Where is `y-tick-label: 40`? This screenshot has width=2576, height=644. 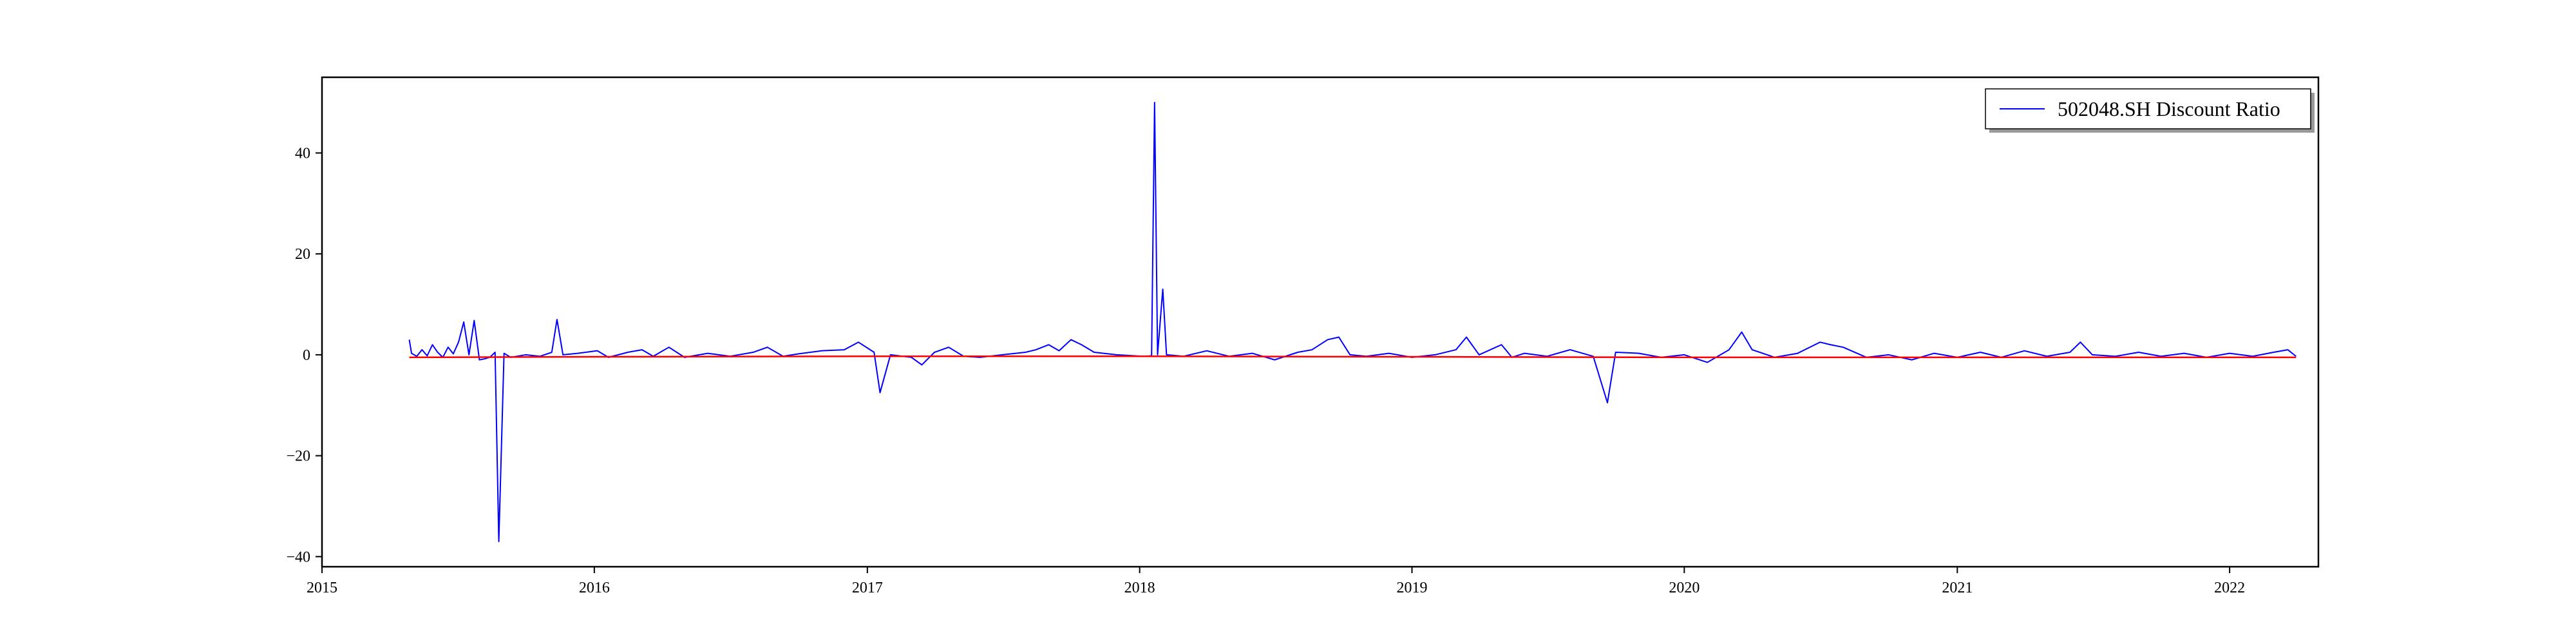
y-tick-label: 40 is located at coordinates (302, 154).